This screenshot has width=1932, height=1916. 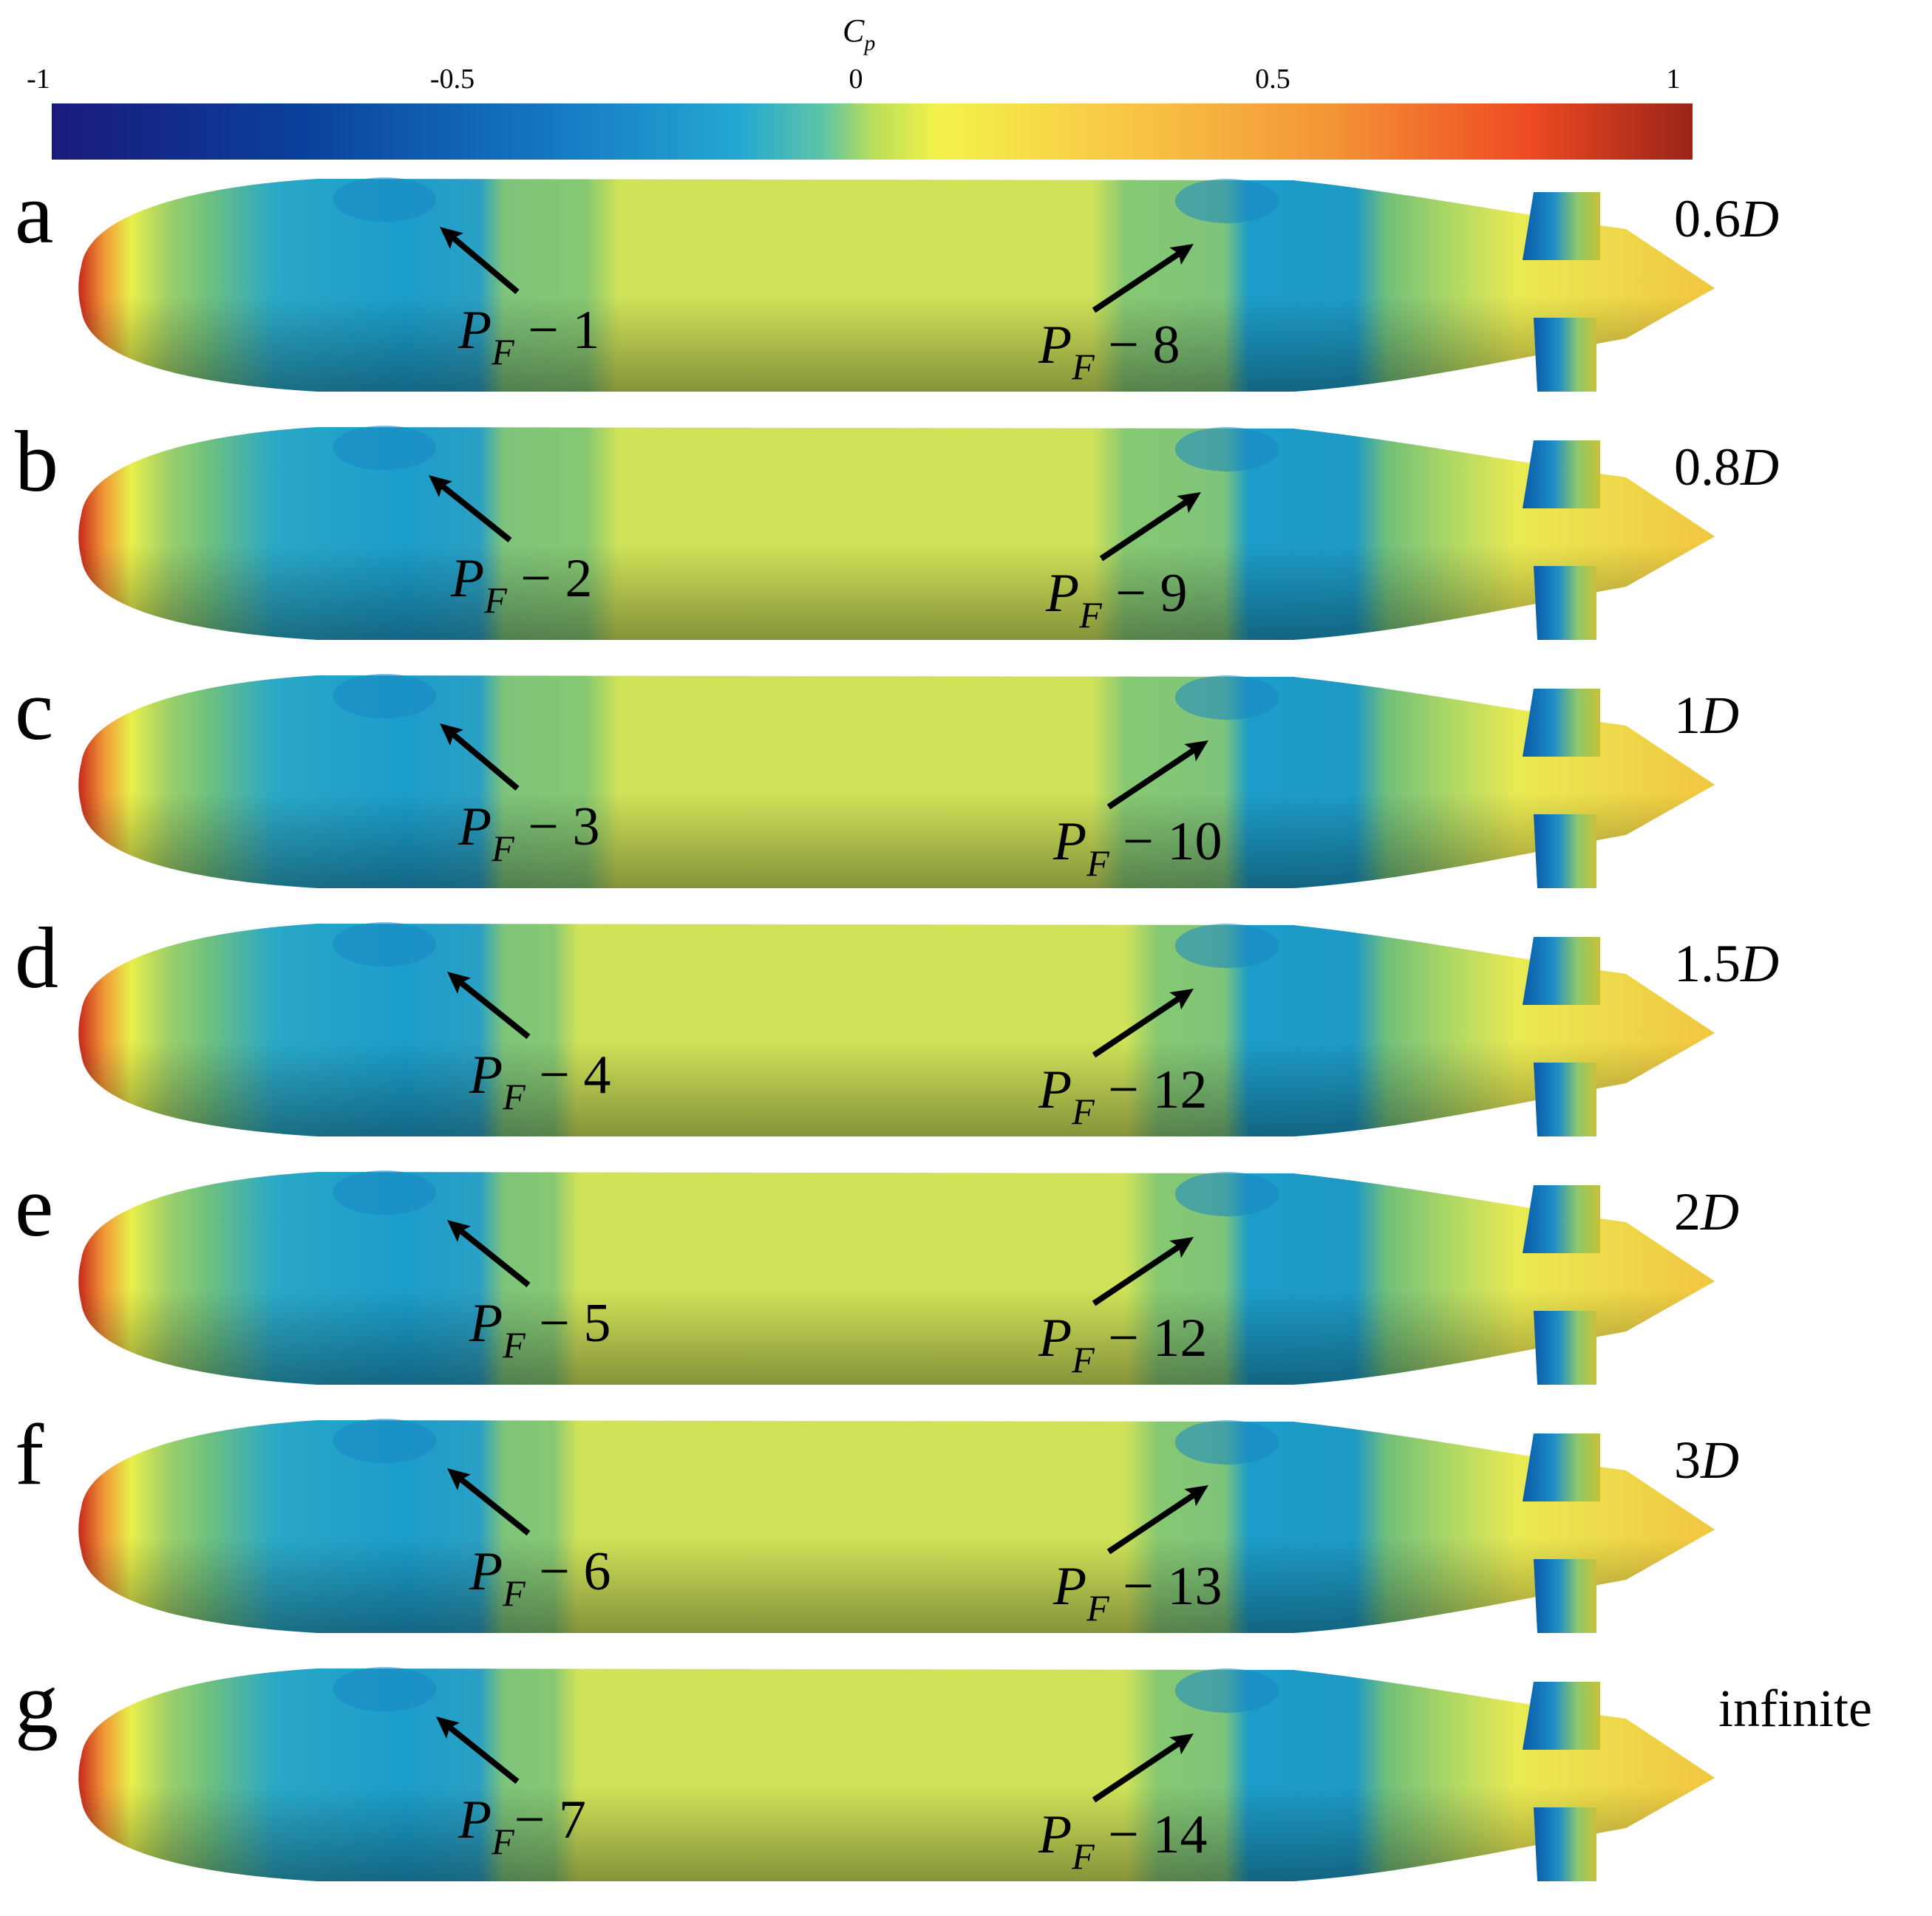 I want to click on panel-letter: g, so click(x=36, y=1702).